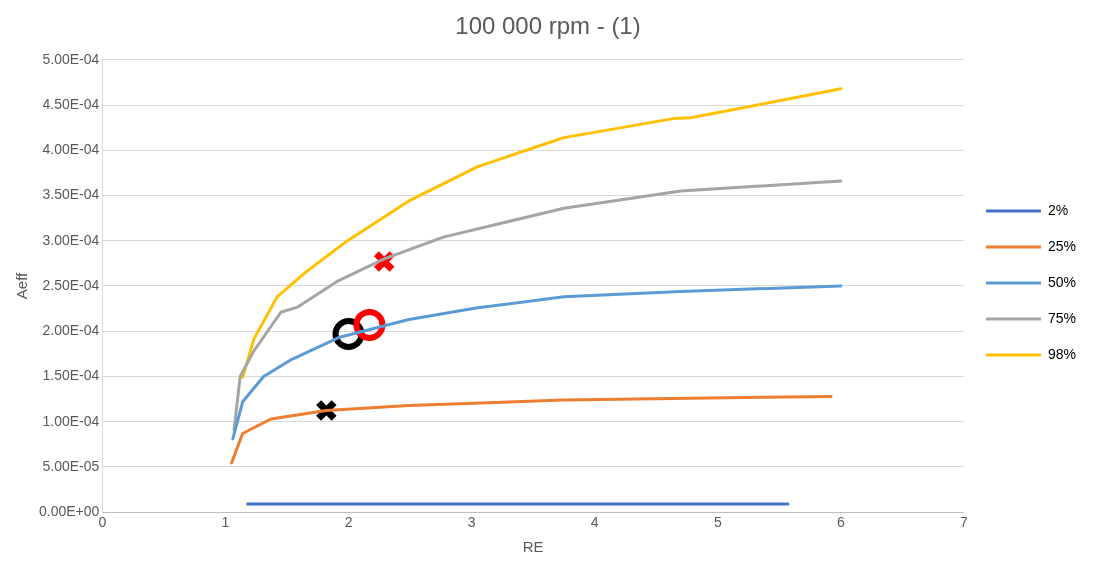  What do you see at coordinates (71, 58) in the screenshot?
I see `y-tick-label: 5.00E-04` at bounding box center [71, 58].